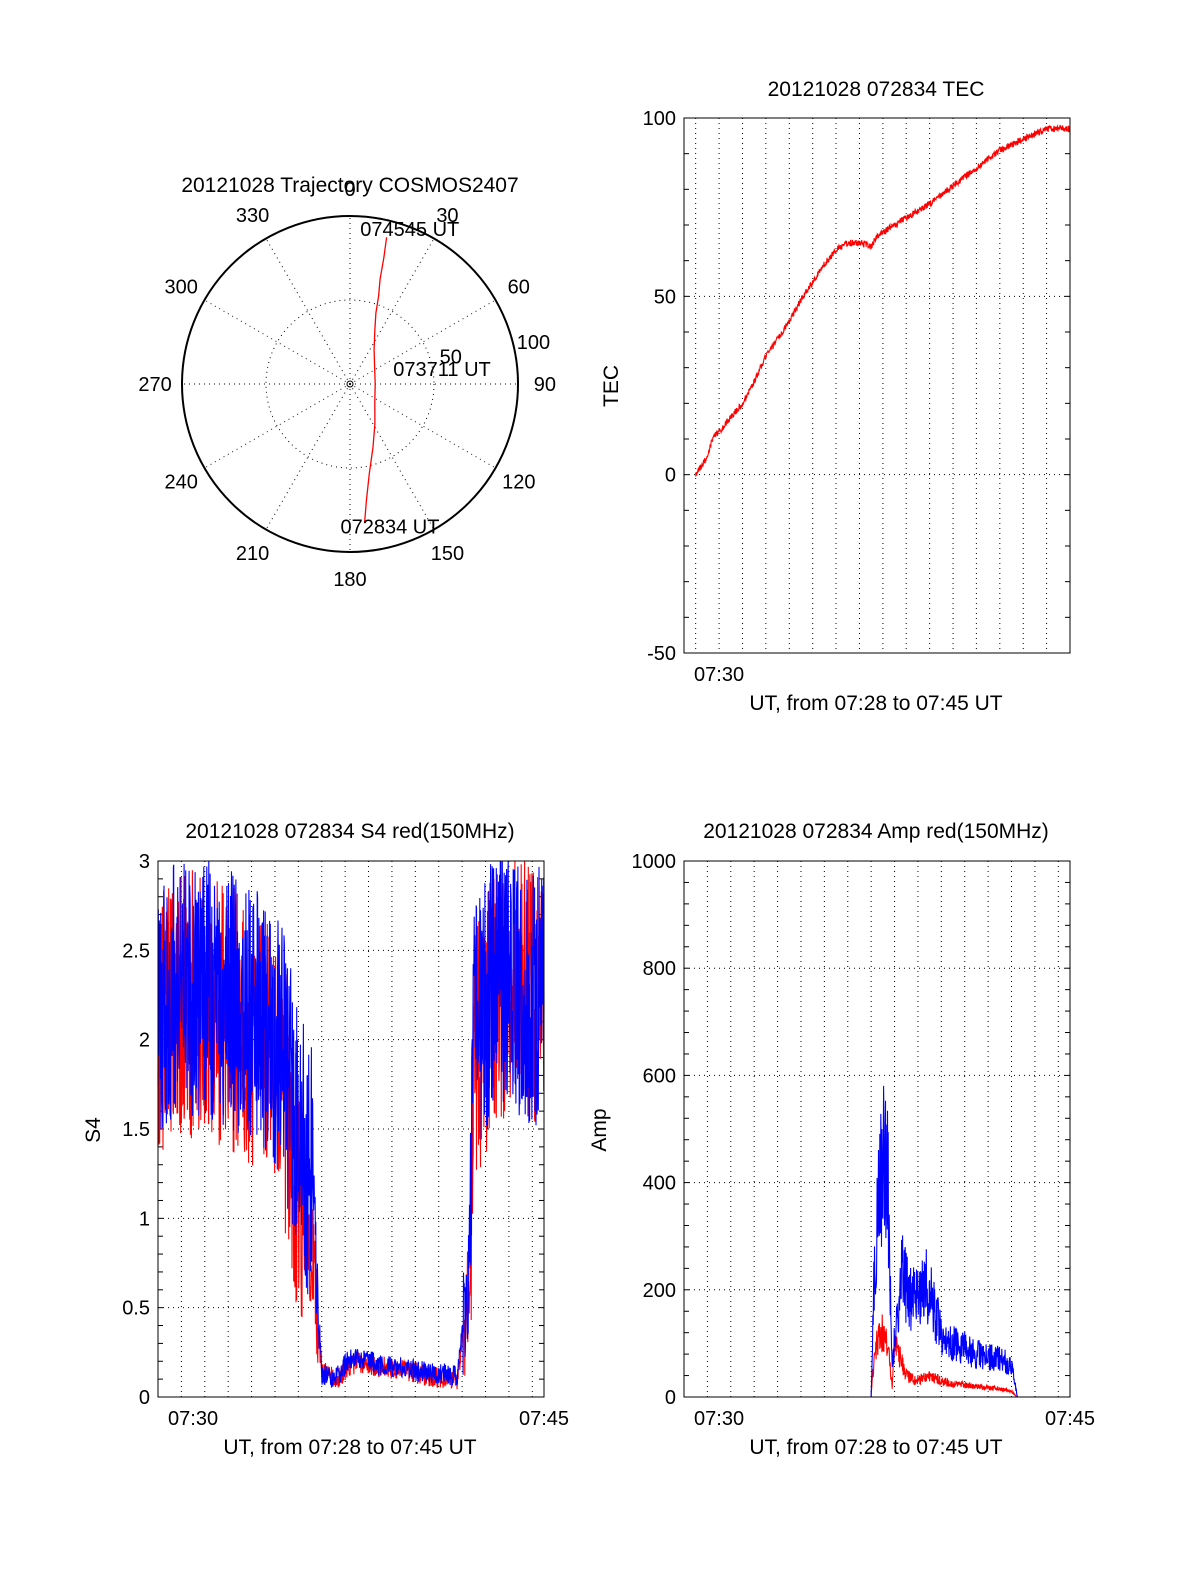  Describe the element at coordinates (252, 554) in the screenshot. I see `polar-angle-label: 210` at that location.